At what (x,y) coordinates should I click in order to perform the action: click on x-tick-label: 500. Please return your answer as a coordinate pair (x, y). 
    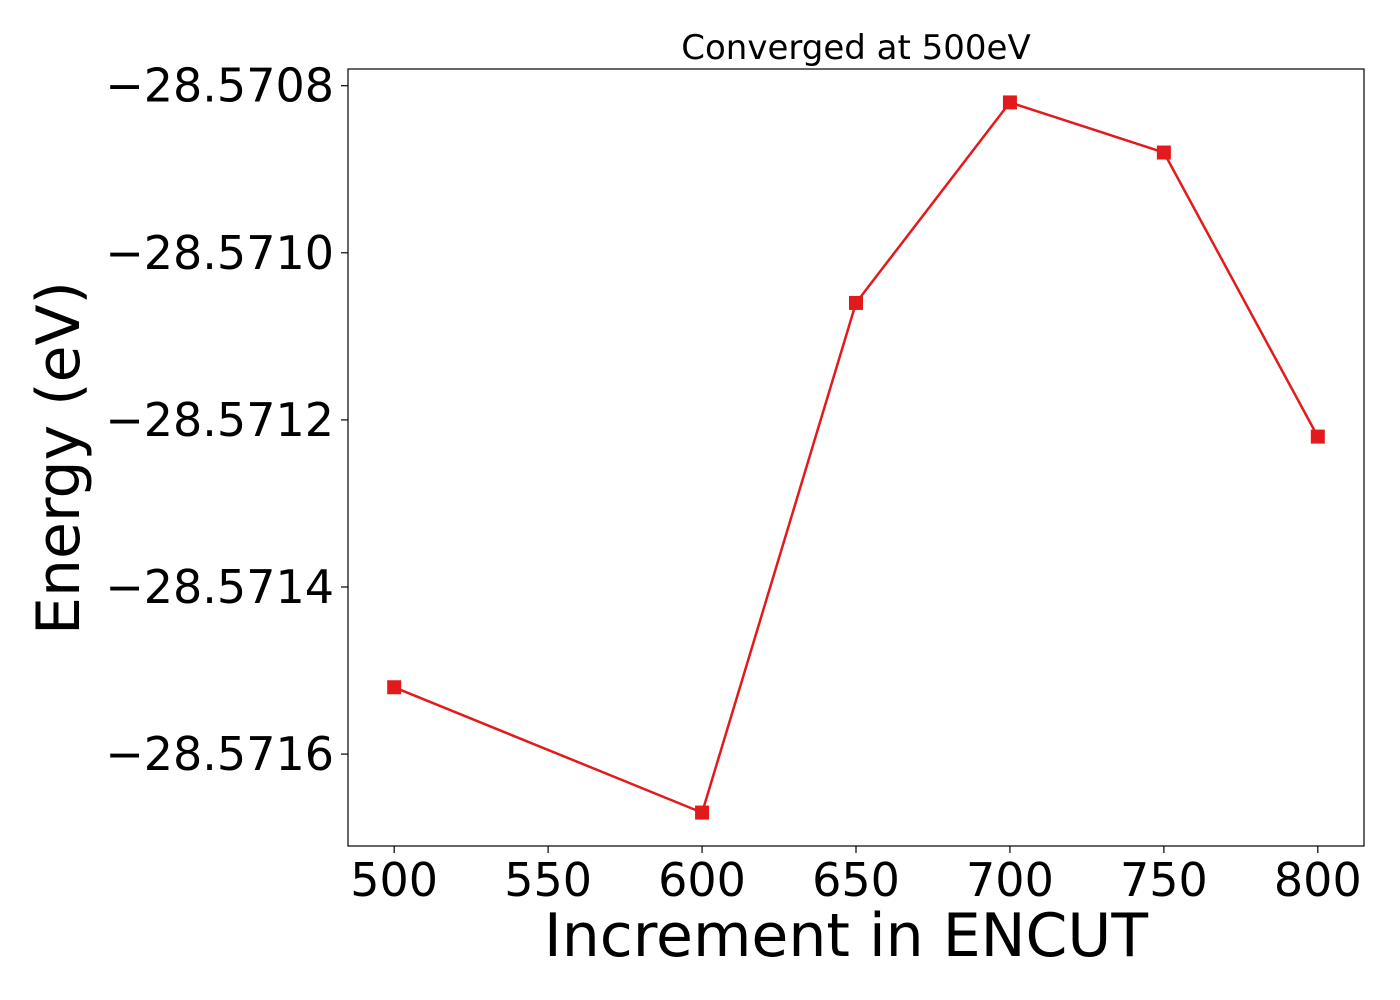
    Looking at the image, I should click on (394, 880).